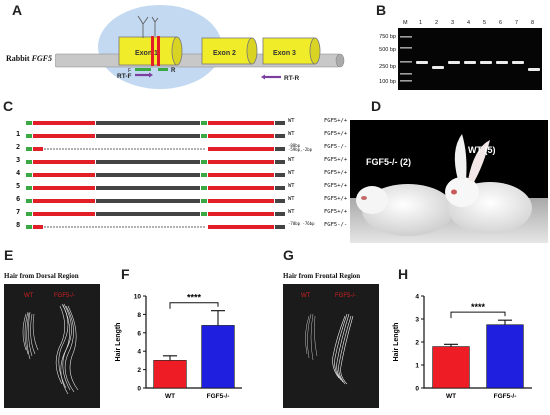 This screenshot has height=415, width=550. Describe the element at coordinates (124, 76) in the screenshot. I see `rt-f-label: RT-F` at that location.